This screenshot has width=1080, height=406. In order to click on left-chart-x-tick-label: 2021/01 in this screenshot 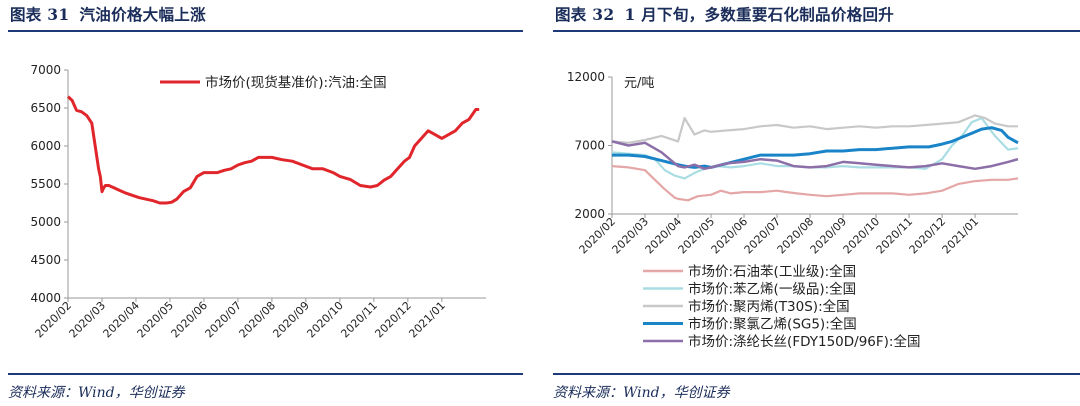, I will do `click(427, 320)`.